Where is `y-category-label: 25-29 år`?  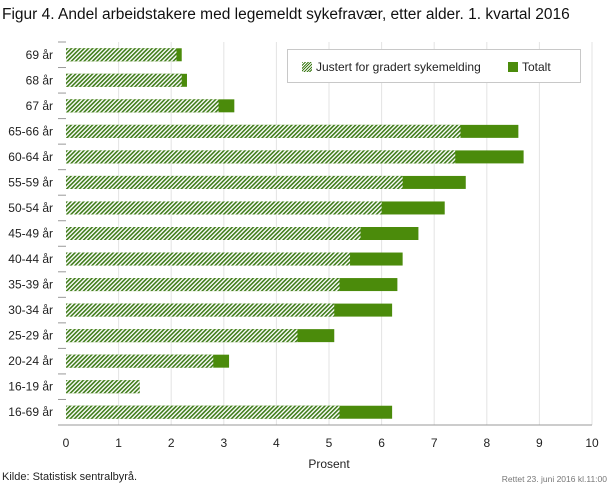 y-category-label: 25-29 år is located at coordinates (30, 336).